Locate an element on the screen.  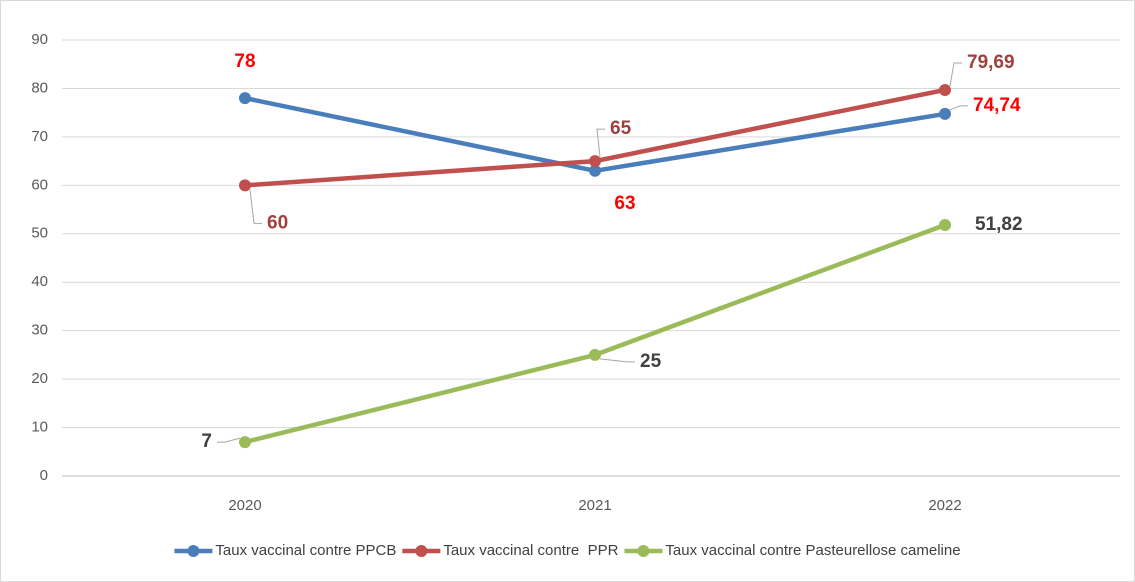
data-label: 63 is located at coordinates (624, 203).